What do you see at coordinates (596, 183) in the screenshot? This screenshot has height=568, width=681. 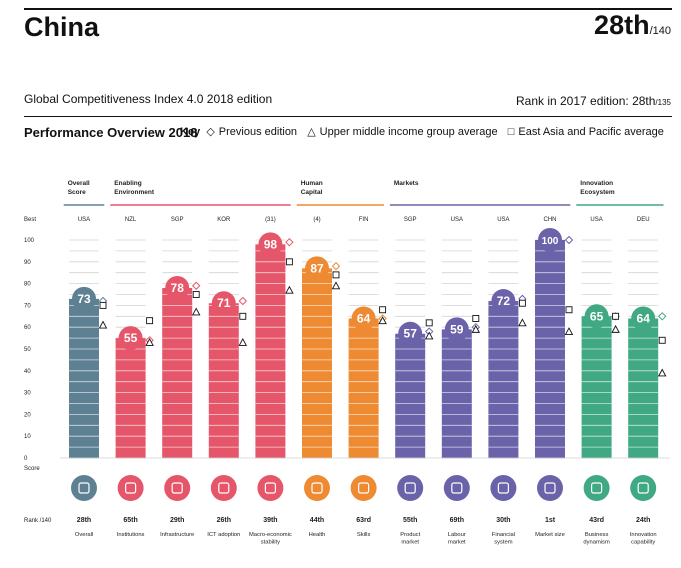 I see `group-label: Innovation` at bounding box center [596, 183].